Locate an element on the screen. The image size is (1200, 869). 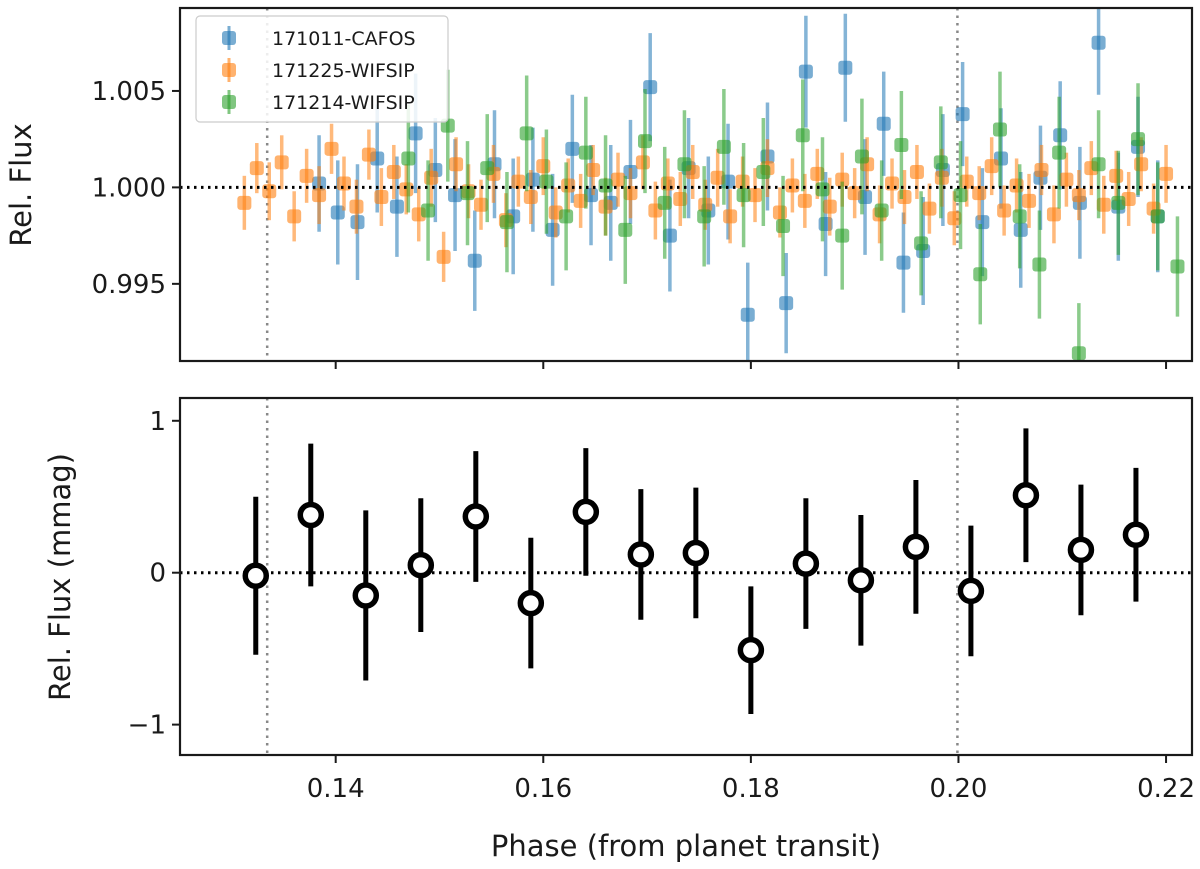
legend-entry-cafos: 171011-CAFOS is located at coordinates (319, 38).